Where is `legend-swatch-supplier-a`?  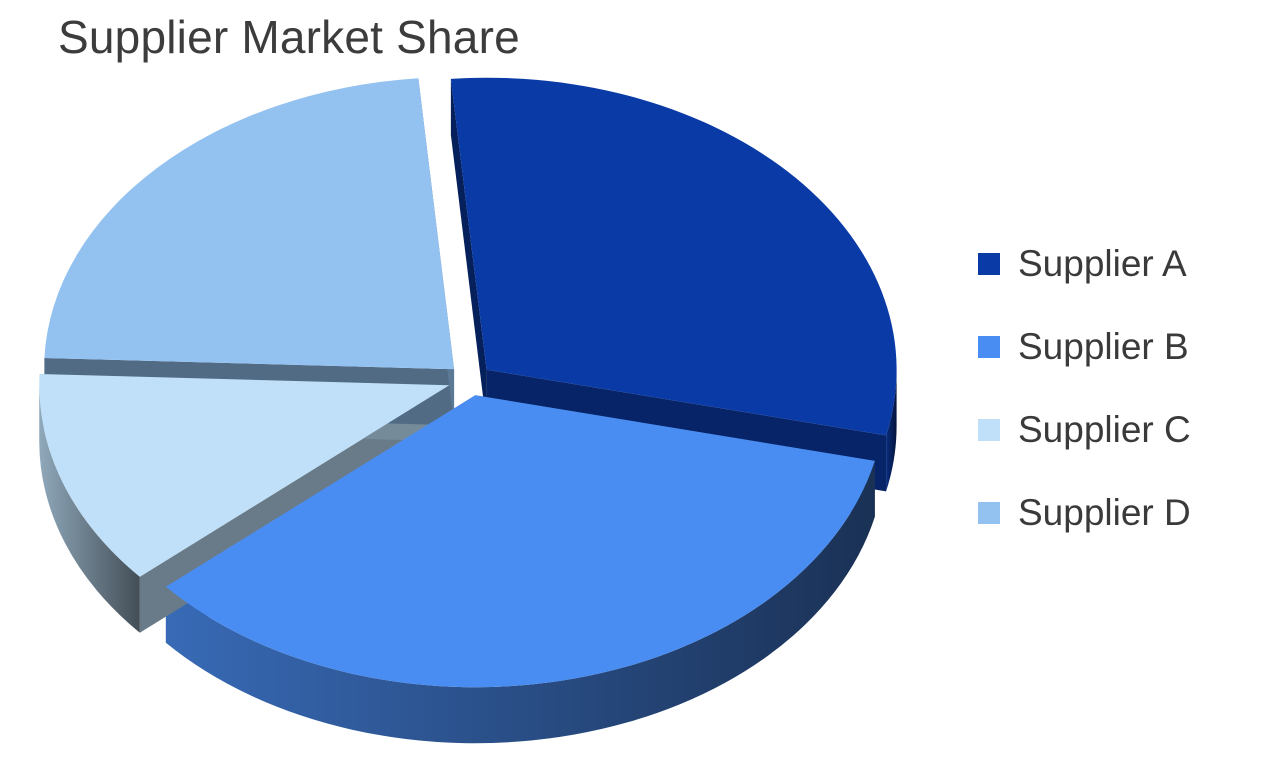
legend-swatch-supplier-a is located at coordinates (989, 263).